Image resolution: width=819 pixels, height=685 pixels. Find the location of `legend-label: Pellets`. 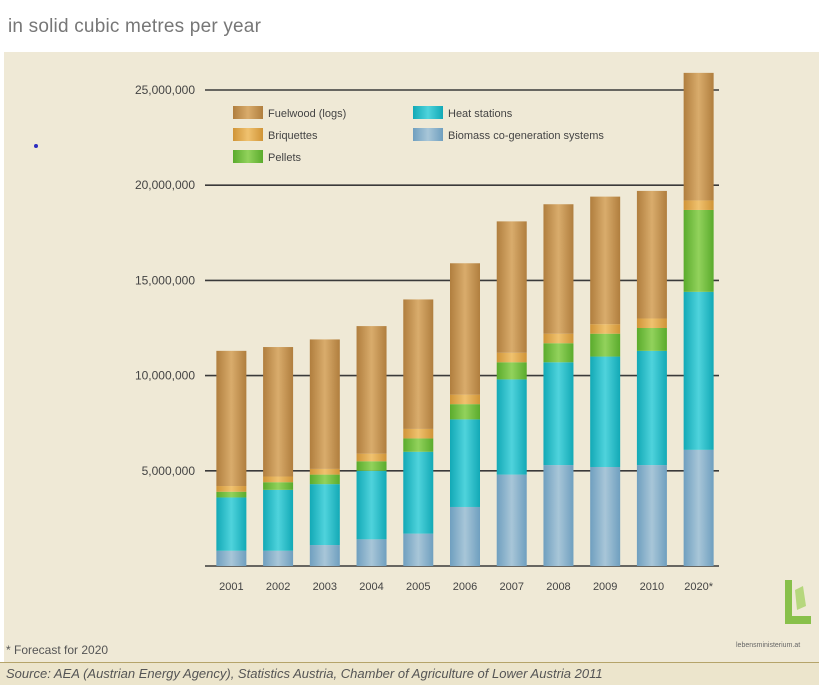

legend-label: Pellets is located at coordinates (285, 158).